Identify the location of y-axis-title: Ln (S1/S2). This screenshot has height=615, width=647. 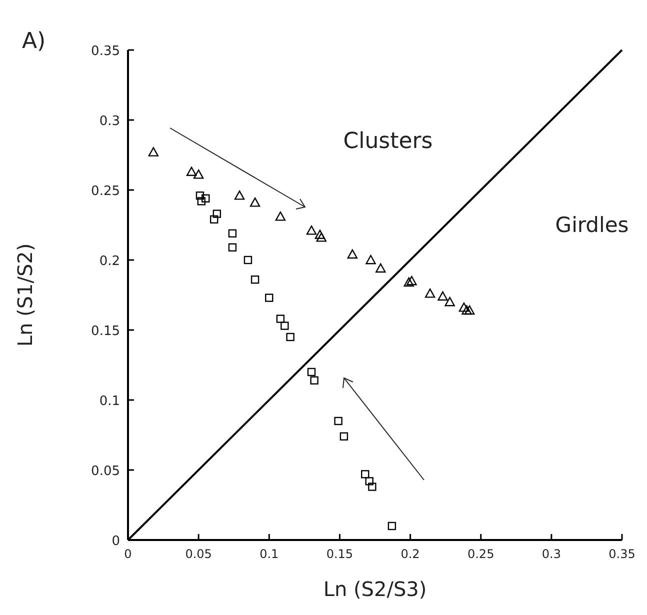
(25, 295).